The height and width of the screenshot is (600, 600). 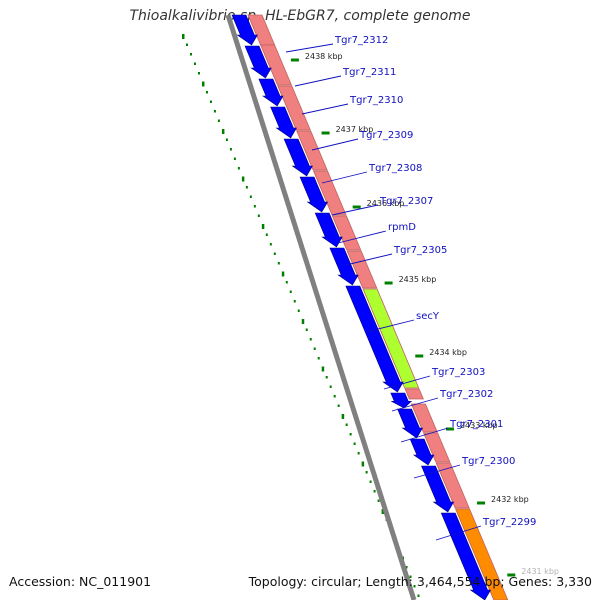 What do you see at coordinates (540, 571) in the screenshot?
I see `scale-label: 2431 kbp` at bounding box center [540, 571].